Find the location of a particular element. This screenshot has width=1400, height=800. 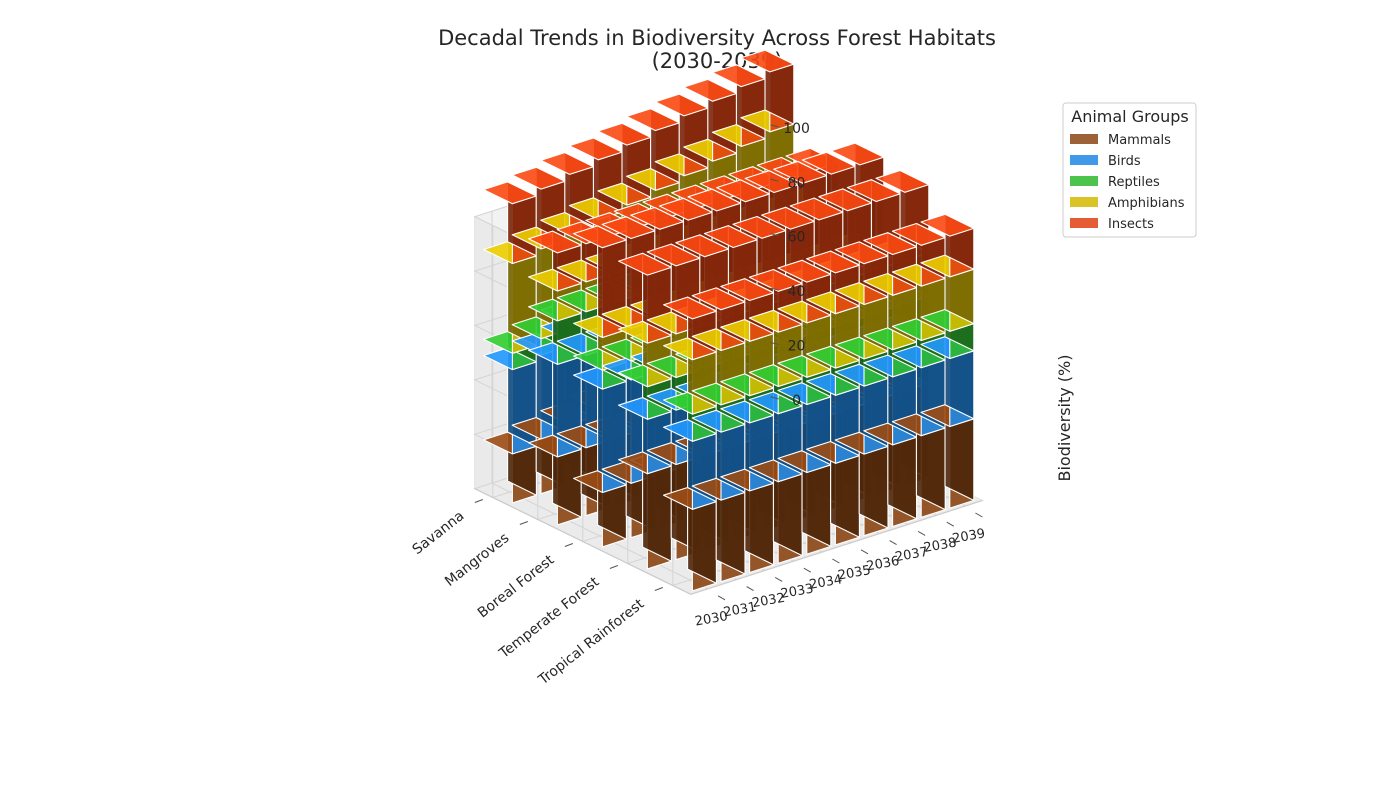

legend-title: Animal Groups is located at coordinates (1130, 116).